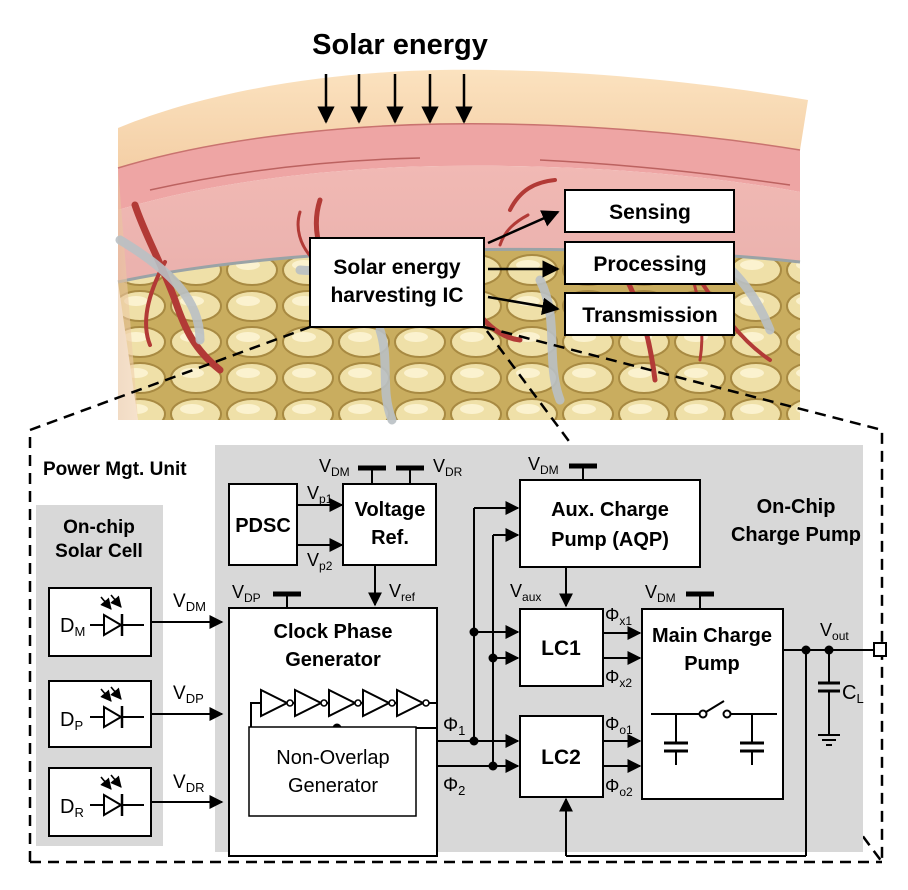  What do you see at coordinates (660, 593) in the screenshot?
I see `vdm-label-mcp: VDM` at bounding box center [660, 593].